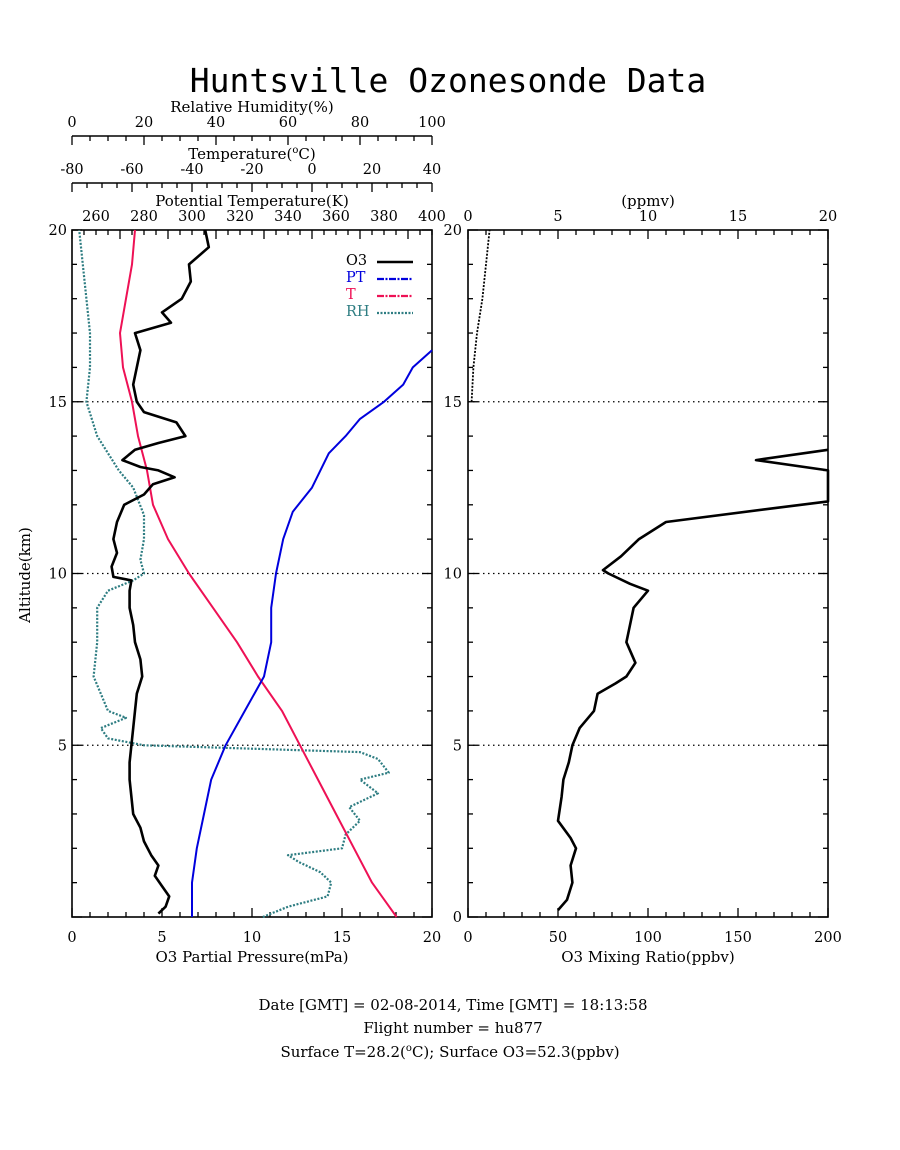 The height and width of the screenshot is (1150, 900). Describe the element at coordinates (251, 107) in the screenshot. I see `rh-axis-label: Relative Humidity(%)` at that location.